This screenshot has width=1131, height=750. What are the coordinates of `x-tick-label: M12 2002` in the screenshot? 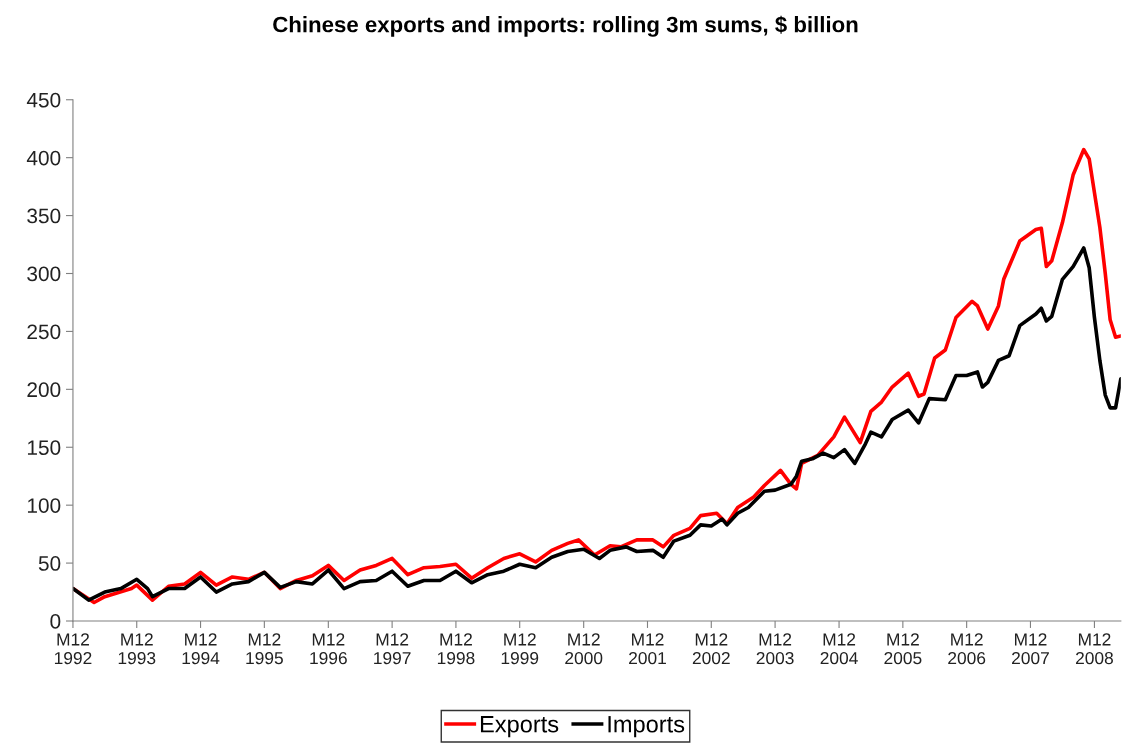 It's located at (711, 649).